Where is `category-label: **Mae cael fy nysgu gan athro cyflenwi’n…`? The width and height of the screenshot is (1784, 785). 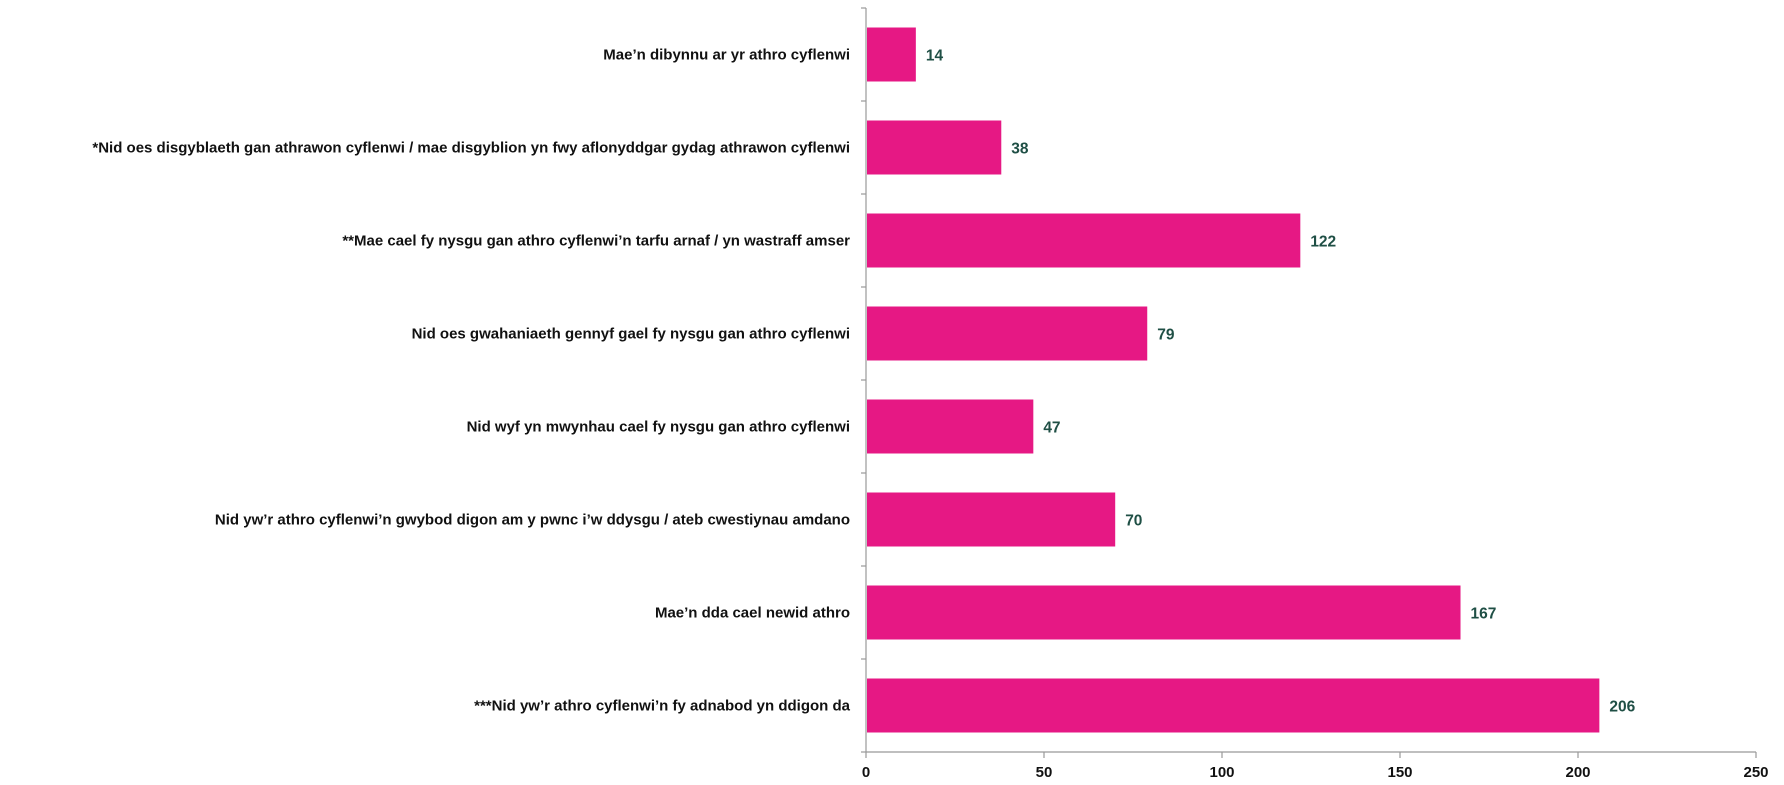 category-label: **Mae cael fy nysgu gan athro cyflenwi’n… is located at coordinates (596, 241).